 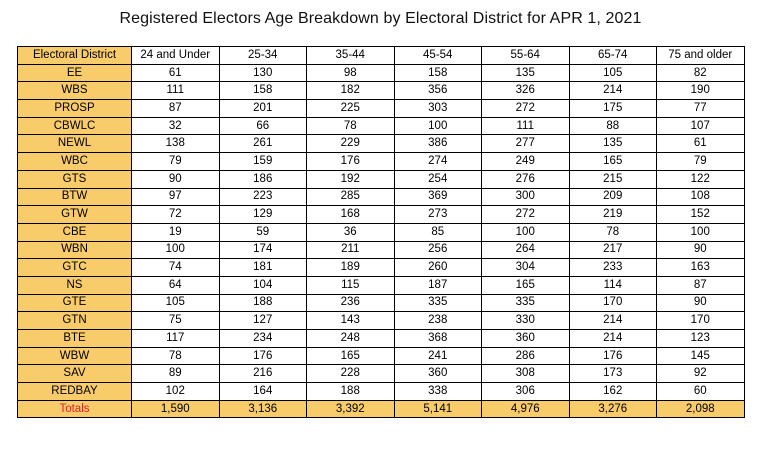 What do you see at coordinates (525, 108) in the screenshot?
I see `count-cell: 272` at bounding box center [525, 108].